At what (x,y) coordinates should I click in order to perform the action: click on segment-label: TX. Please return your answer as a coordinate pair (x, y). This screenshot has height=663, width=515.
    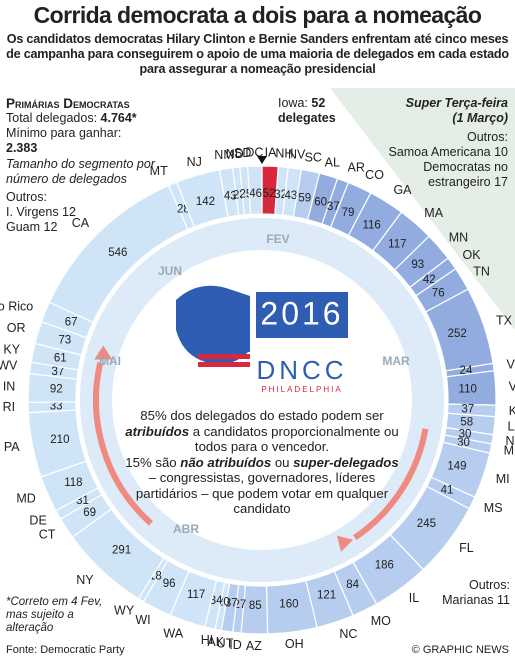
    Looking at the image, I should click on (504, 320).